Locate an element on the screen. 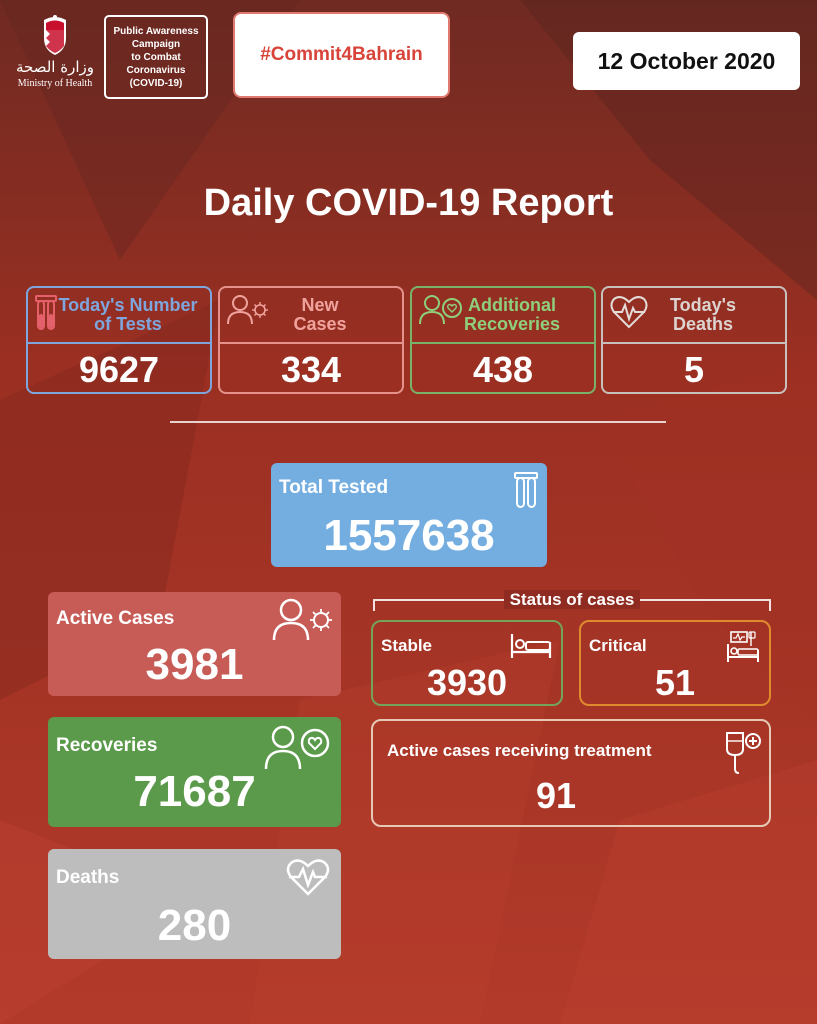 This screenshot has height=1024, width=817. status-of-cases-header: Status of cases is located at coordinates (572, 605).